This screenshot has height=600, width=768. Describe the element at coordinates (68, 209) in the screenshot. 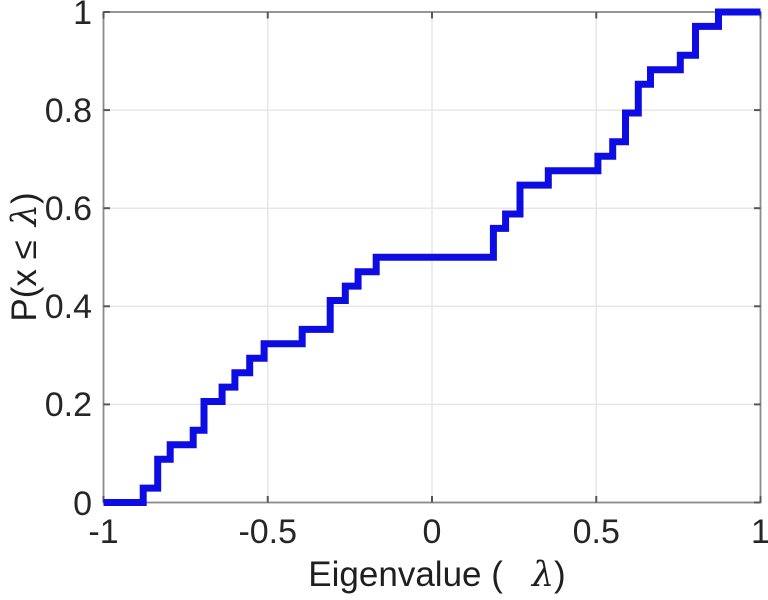

I see `y-tick-label: 0.6` at that location.